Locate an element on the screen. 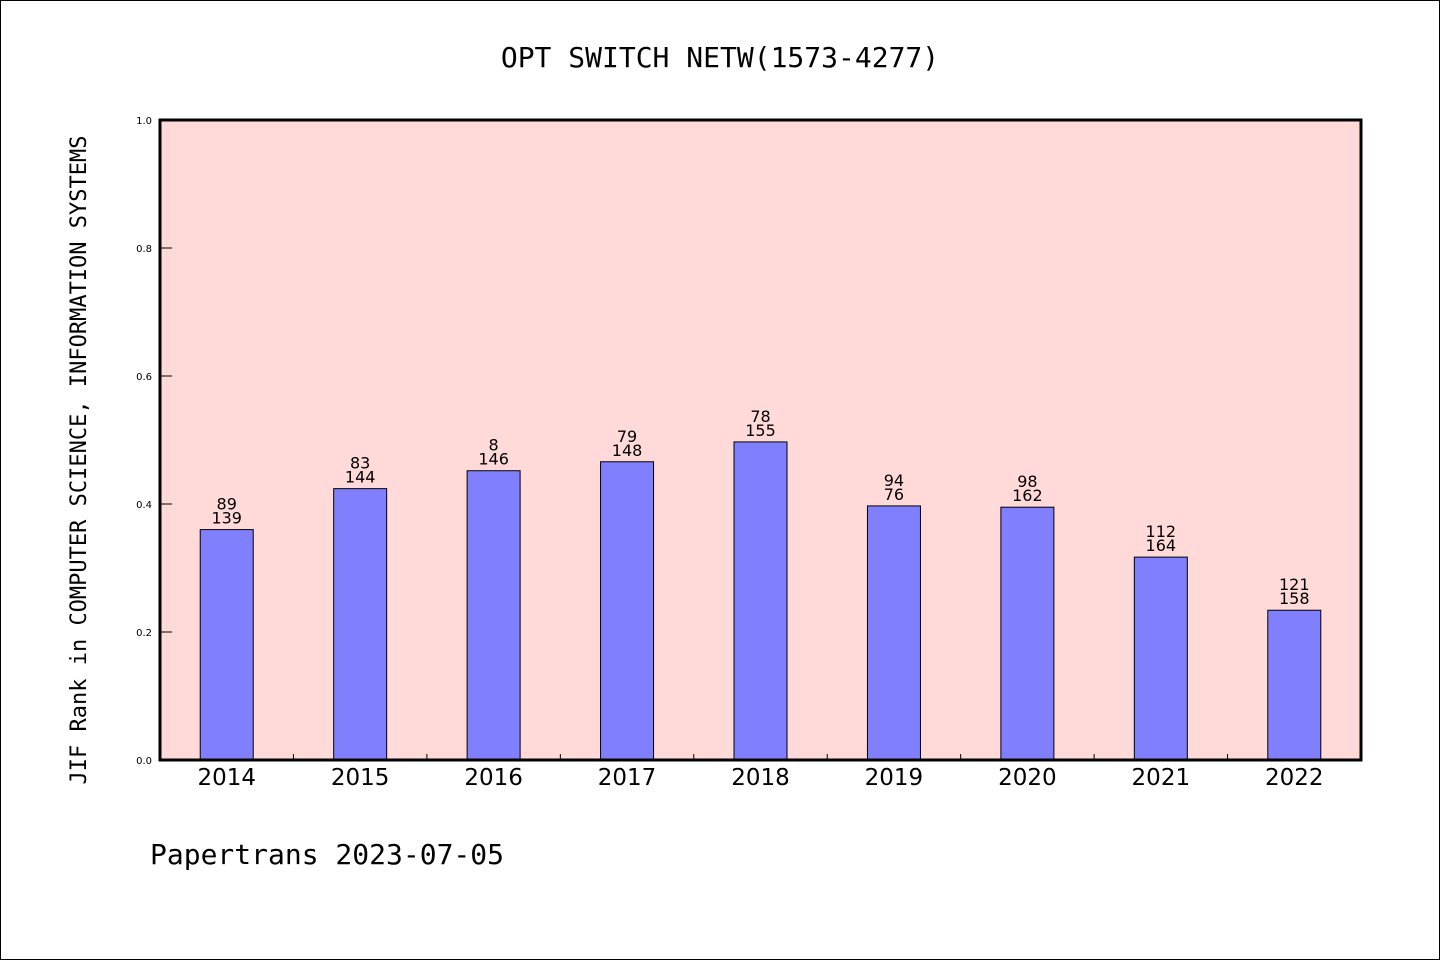 This screenshot has width=1440, height=960. x-tick-label: 2015 is located at coordinates (360, 778).